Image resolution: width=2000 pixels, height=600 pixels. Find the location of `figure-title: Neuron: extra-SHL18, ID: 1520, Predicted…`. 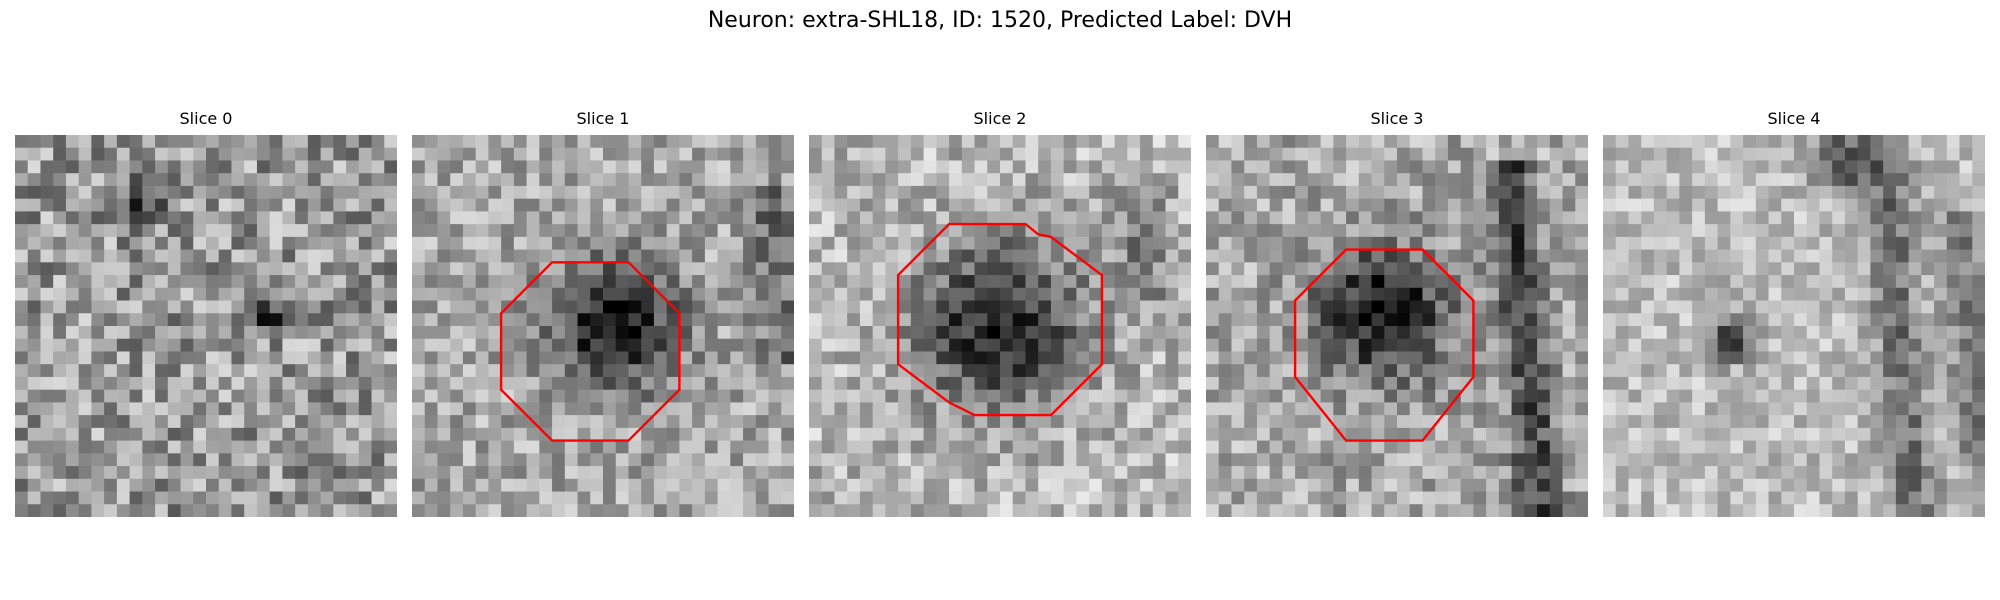

figure-title: Neuron: extra-SHL18, ID: 1520, Predicted… is located at coordinates (1000, 20).